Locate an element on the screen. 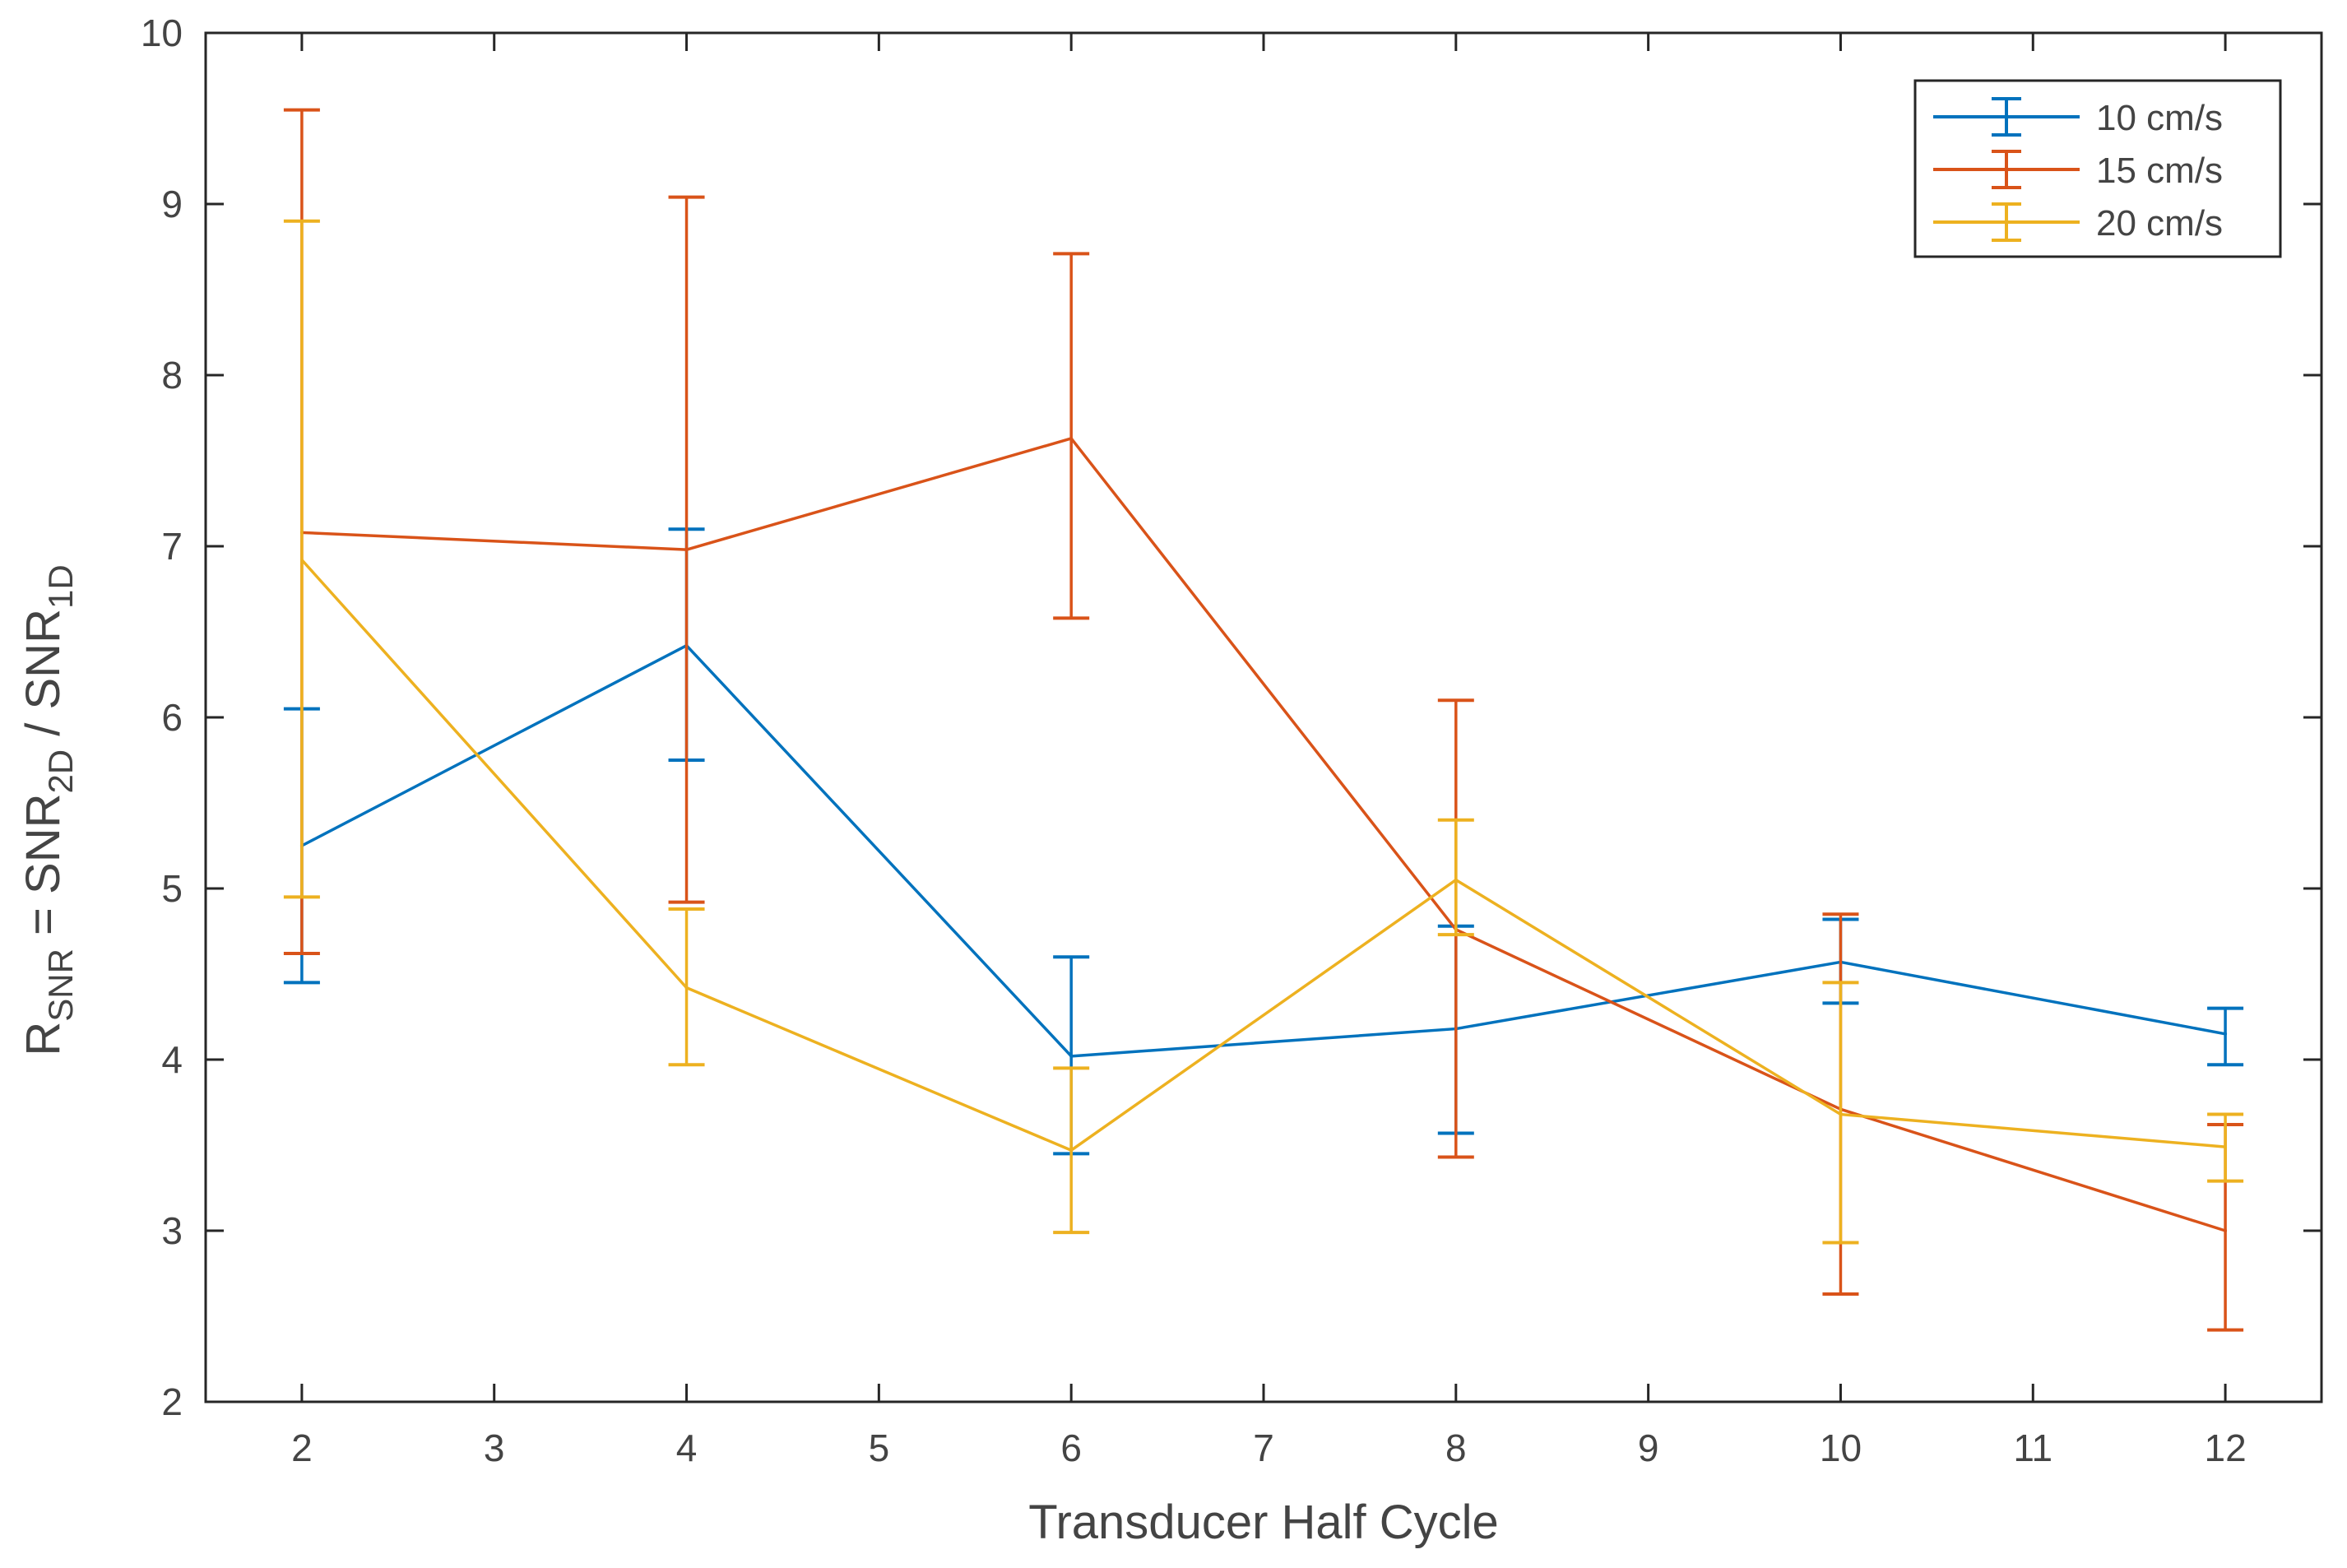 The height and width of the screenshot is (1568, 2347). x-tick-label: 10 is located at coordinates (1841, 1448).